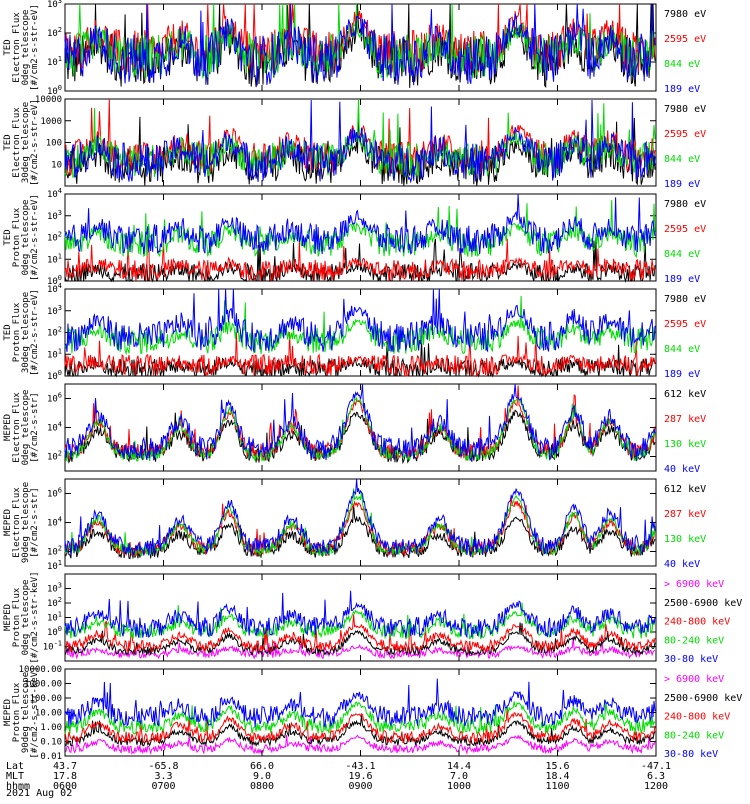 Image resolution: width=750 pixels, height=804 pixels. What do you see at coordinates (15, 766) in the screenshot?
I see `x-row-label: Lat` at bounding box center [15, 766].